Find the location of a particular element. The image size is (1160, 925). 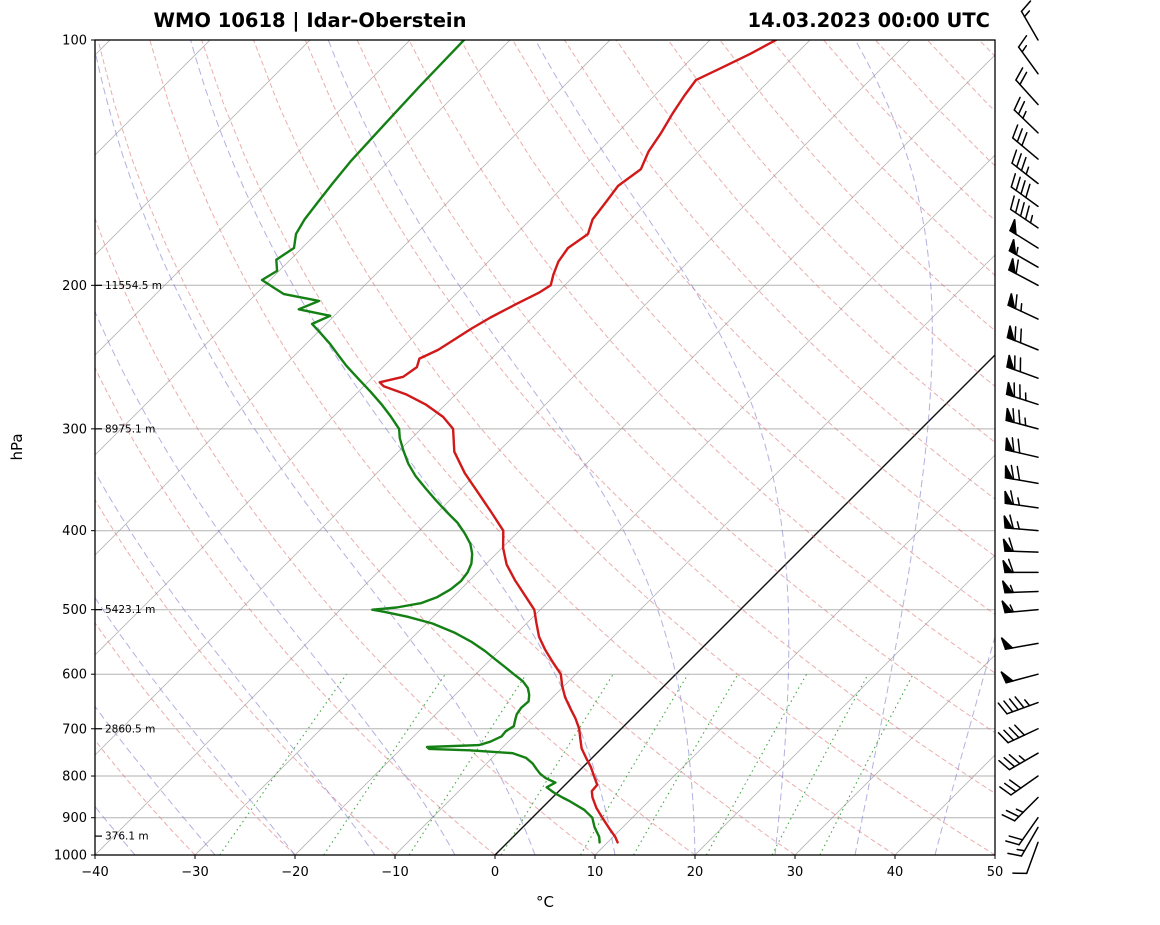

x-tick-label: 0 is located at coordinates (495, 872).